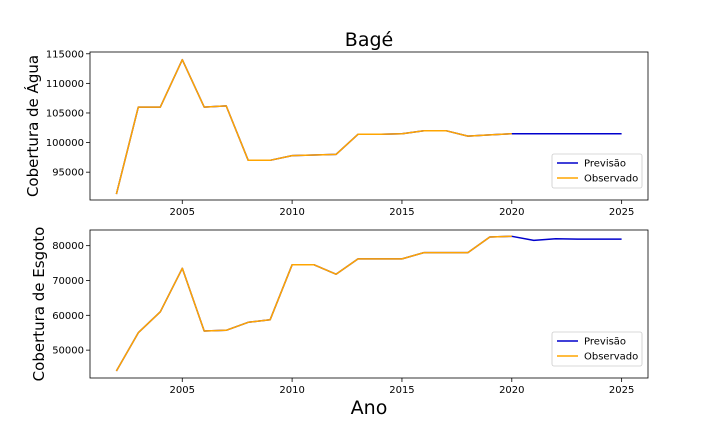 The height and width of the screenshot is (432, 720). Describe the element at coordinates (65, 113) in the screenshot. I see `y-tick-label: 105000` at that location.